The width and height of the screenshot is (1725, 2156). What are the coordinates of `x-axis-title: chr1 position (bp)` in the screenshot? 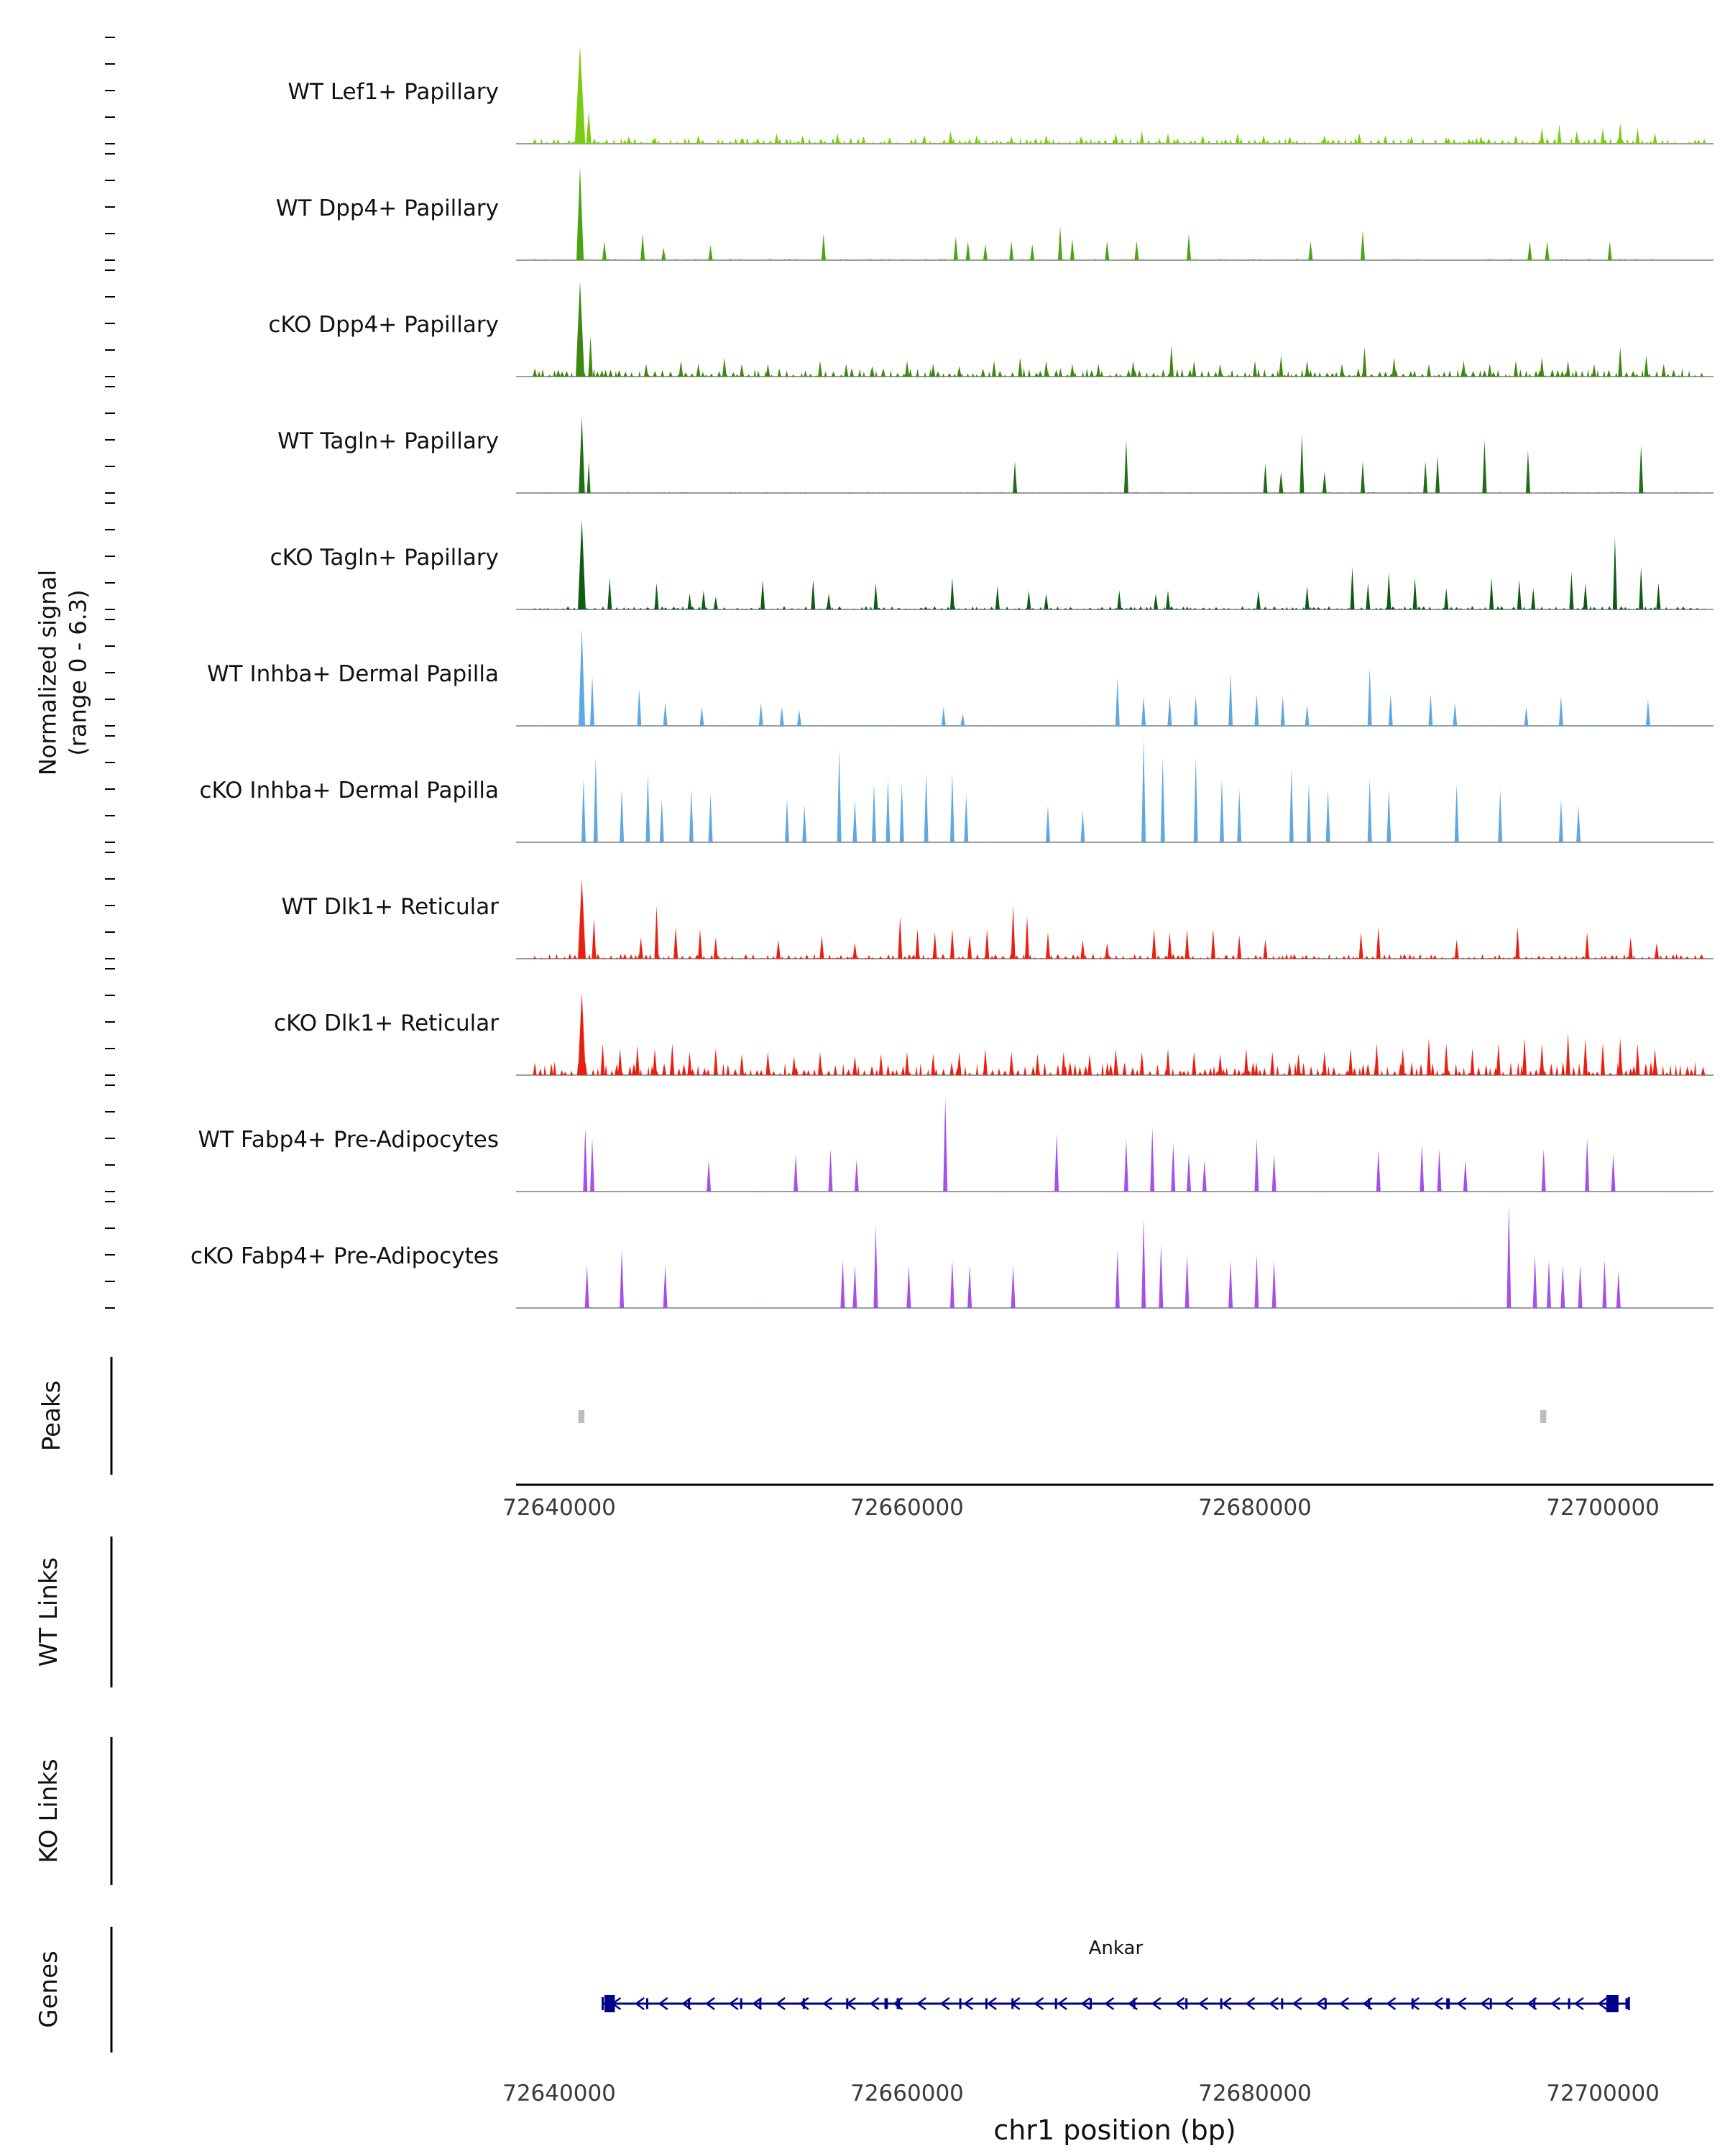 It's located at (1114, 2130).